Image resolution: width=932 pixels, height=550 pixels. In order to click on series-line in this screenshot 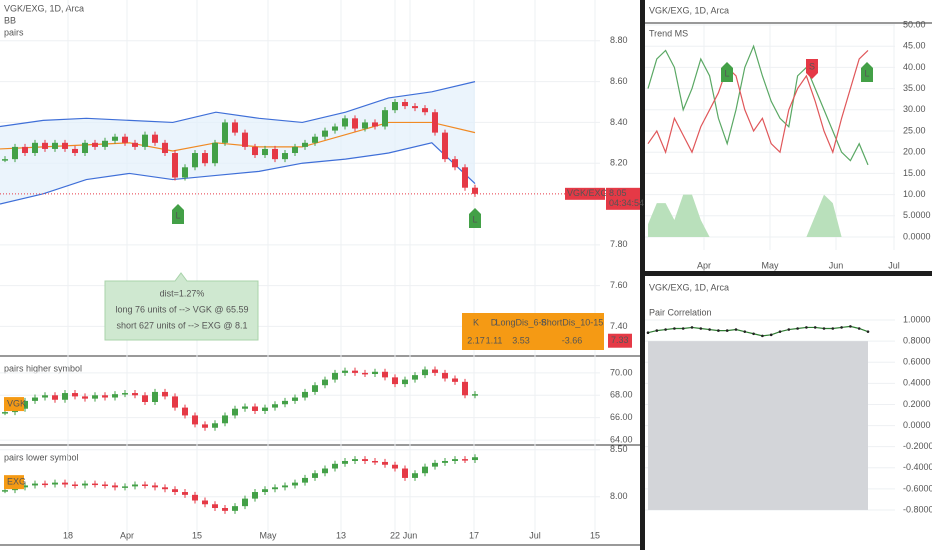, I will do `click(758, 331)`.